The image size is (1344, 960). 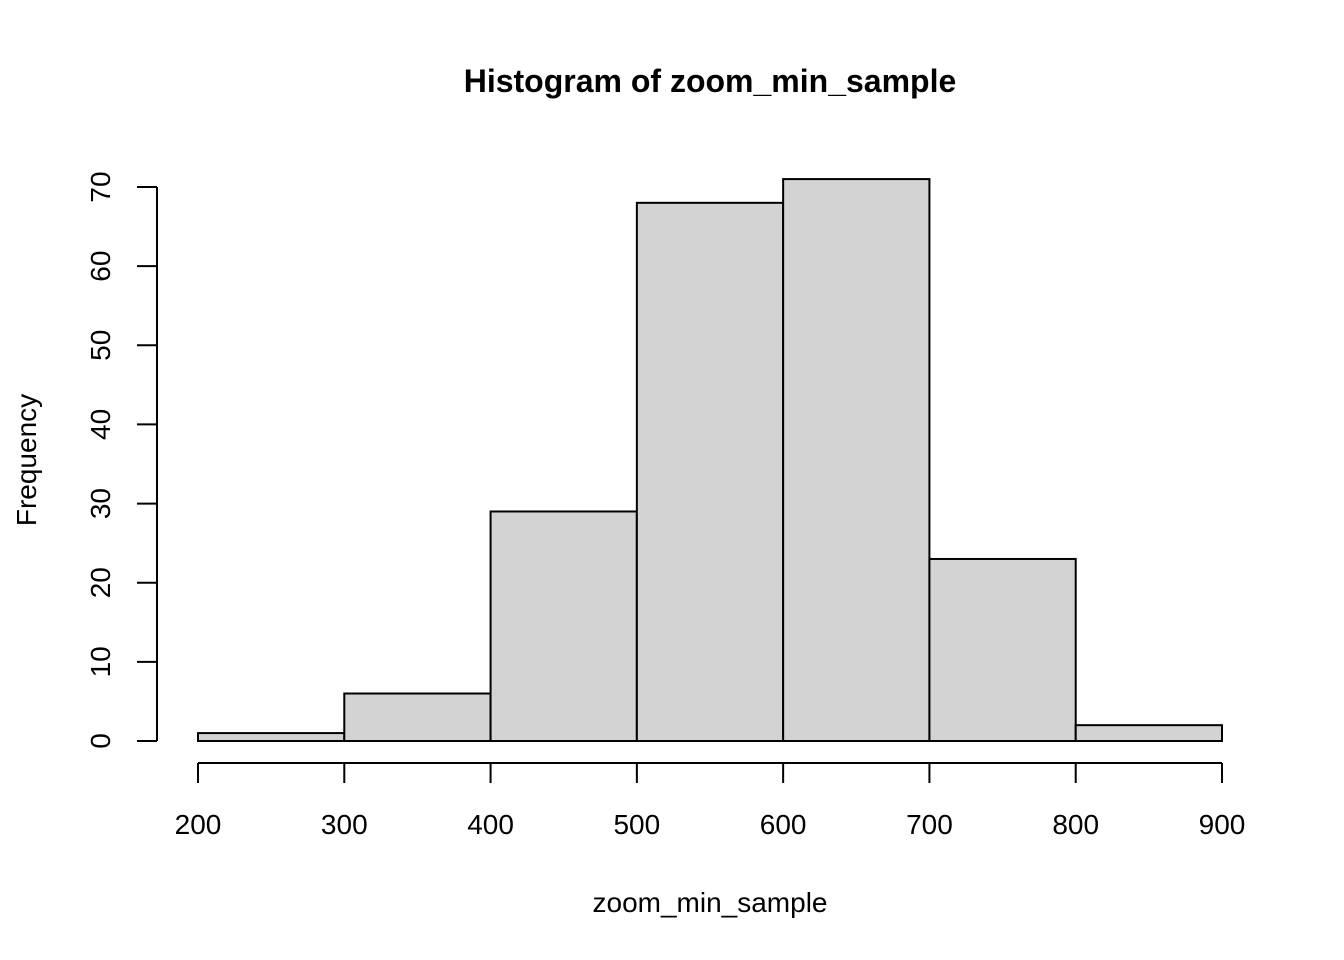 I want to click on chart-title: Histogram of zoom_min_sample, so click(x=710, y=81).